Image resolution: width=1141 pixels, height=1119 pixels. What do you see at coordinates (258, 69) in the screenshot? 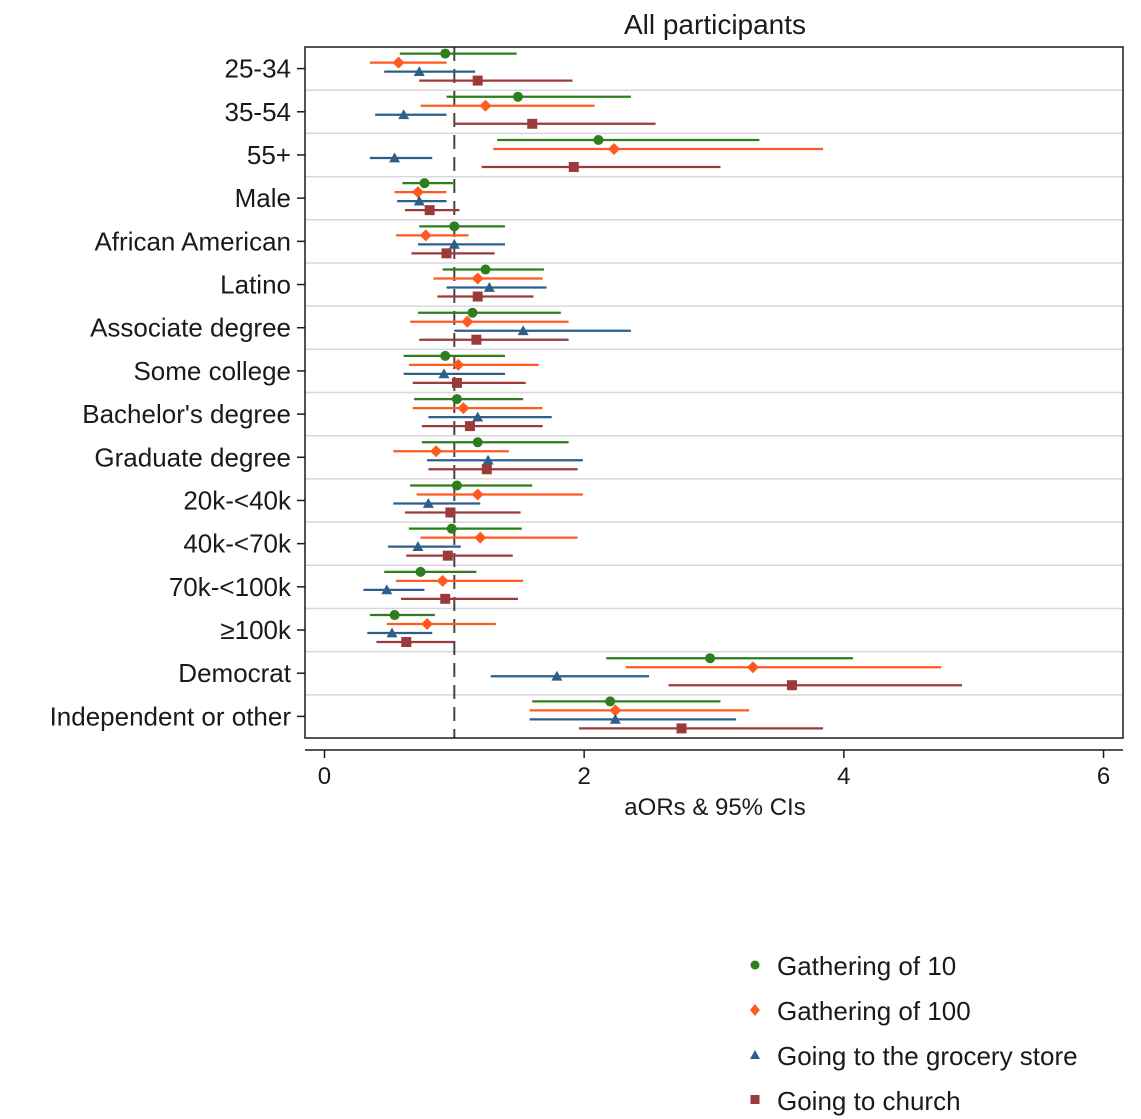
I see `category-label: 25-34` at bounding box center [258, 69].